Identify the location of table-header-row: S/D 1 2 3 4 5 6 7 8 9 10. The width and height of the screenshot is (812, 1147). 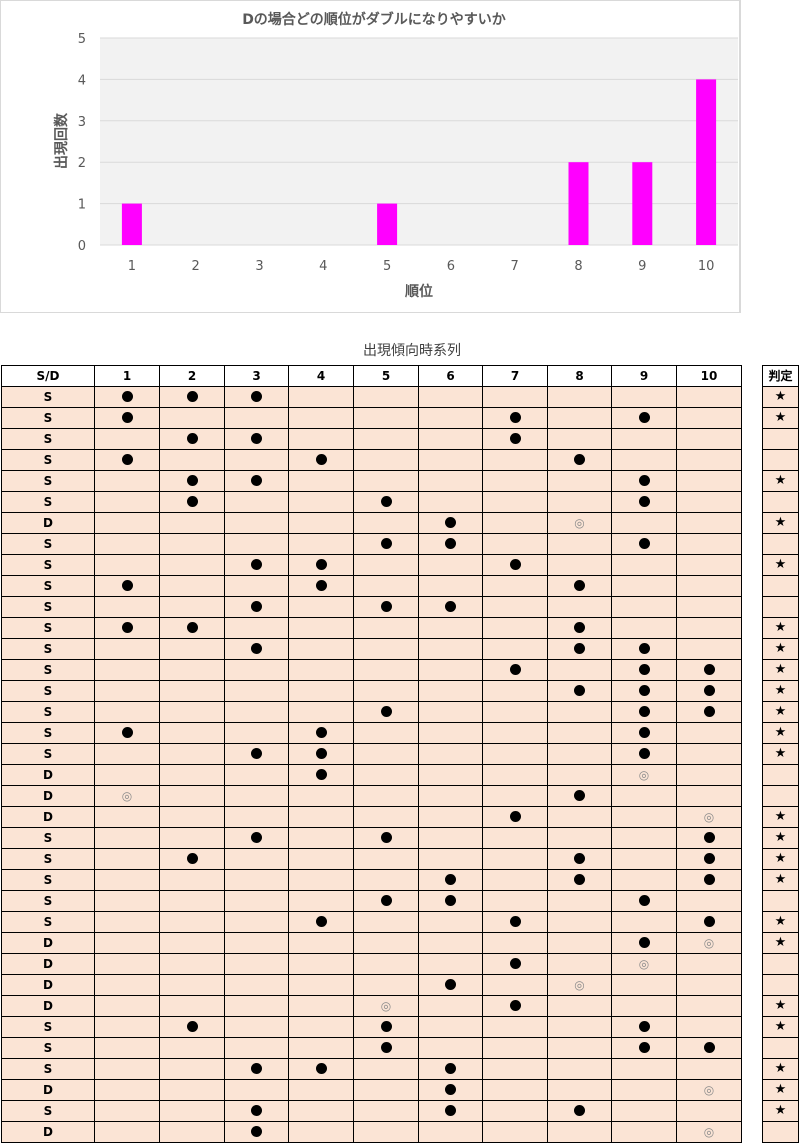
(371, 376).